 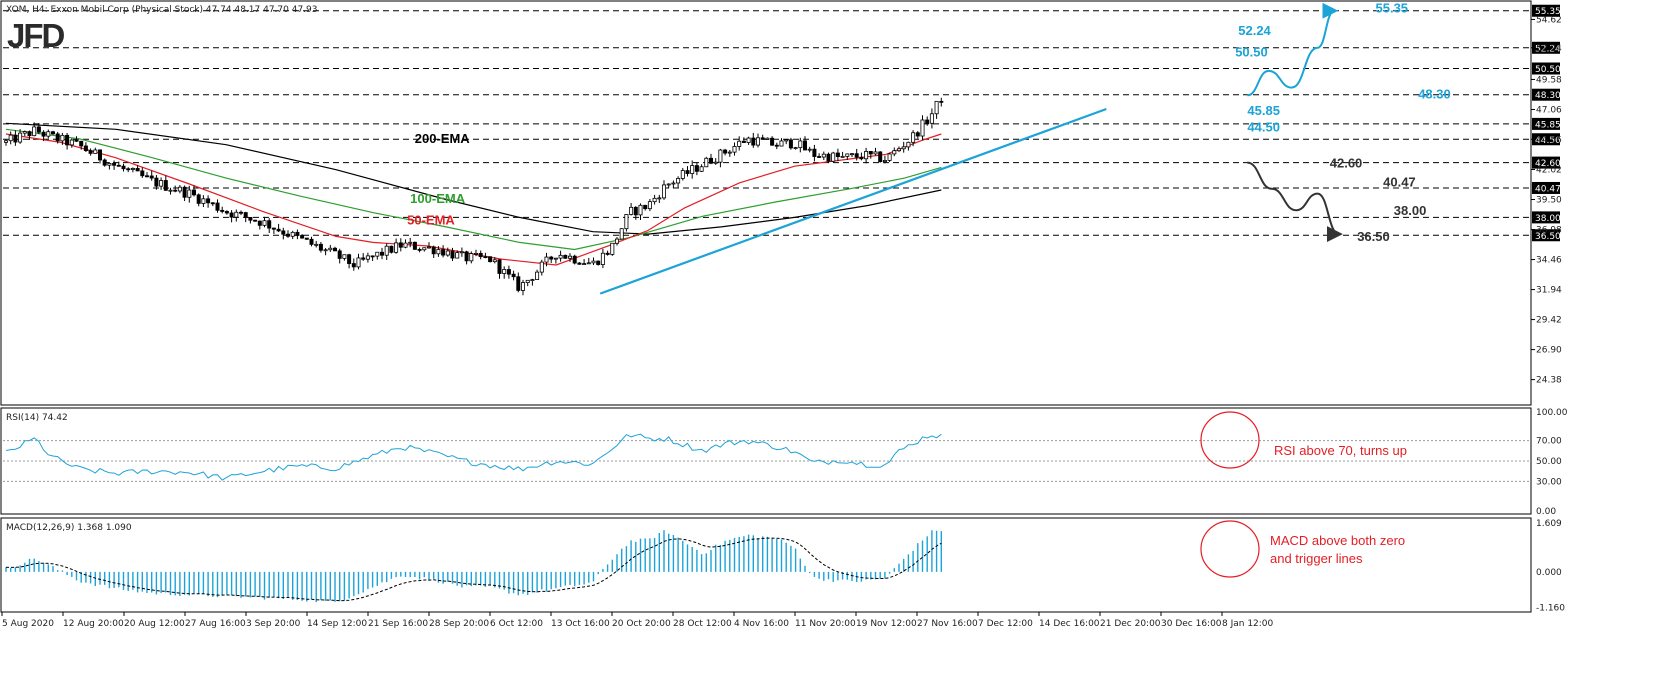 What do you see at coordinates (1005, 624) in the screenshot?
I see `time-tick-label: 7 Dec 12:00` at bounding box center [1005, 624].